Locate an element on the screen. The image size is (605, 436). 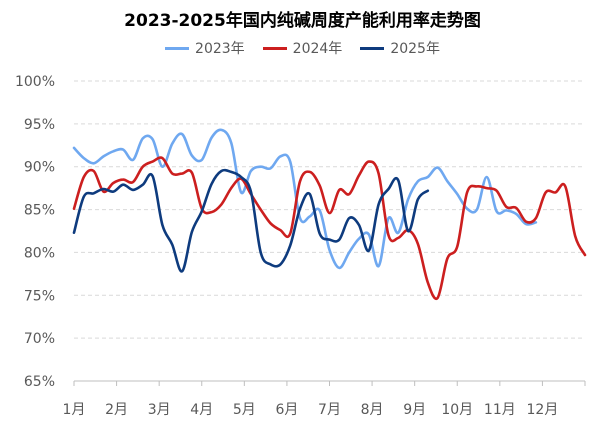
legend-swatch-2024 is located at coordinates (274, 48).